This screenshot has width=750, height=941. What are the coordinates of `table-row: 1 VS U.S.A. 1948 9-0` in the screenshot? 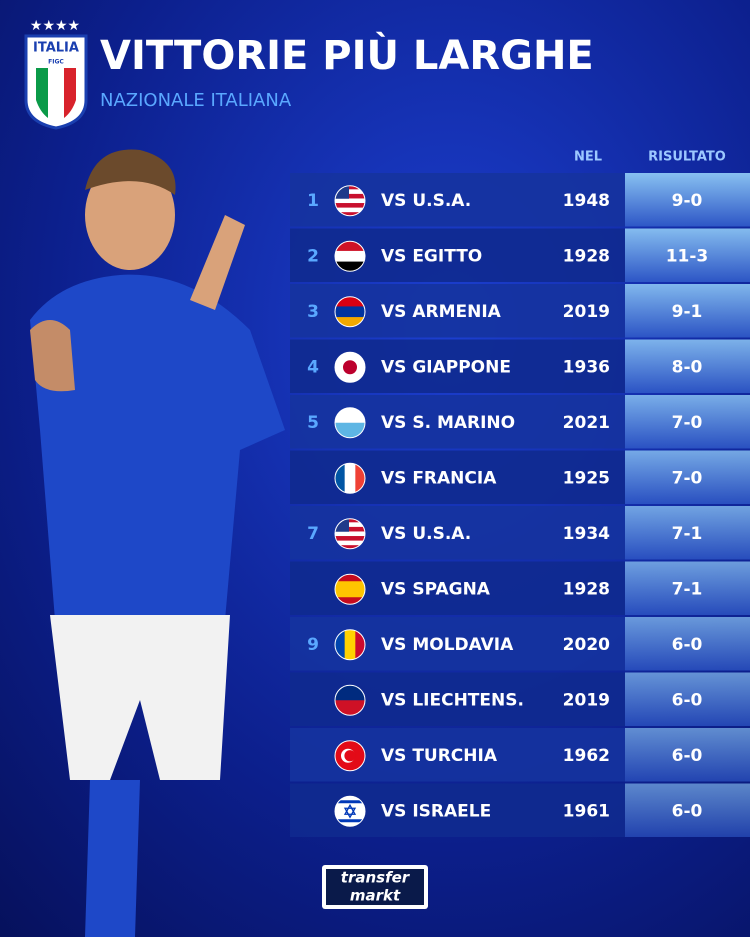 It's located at (520, 200).